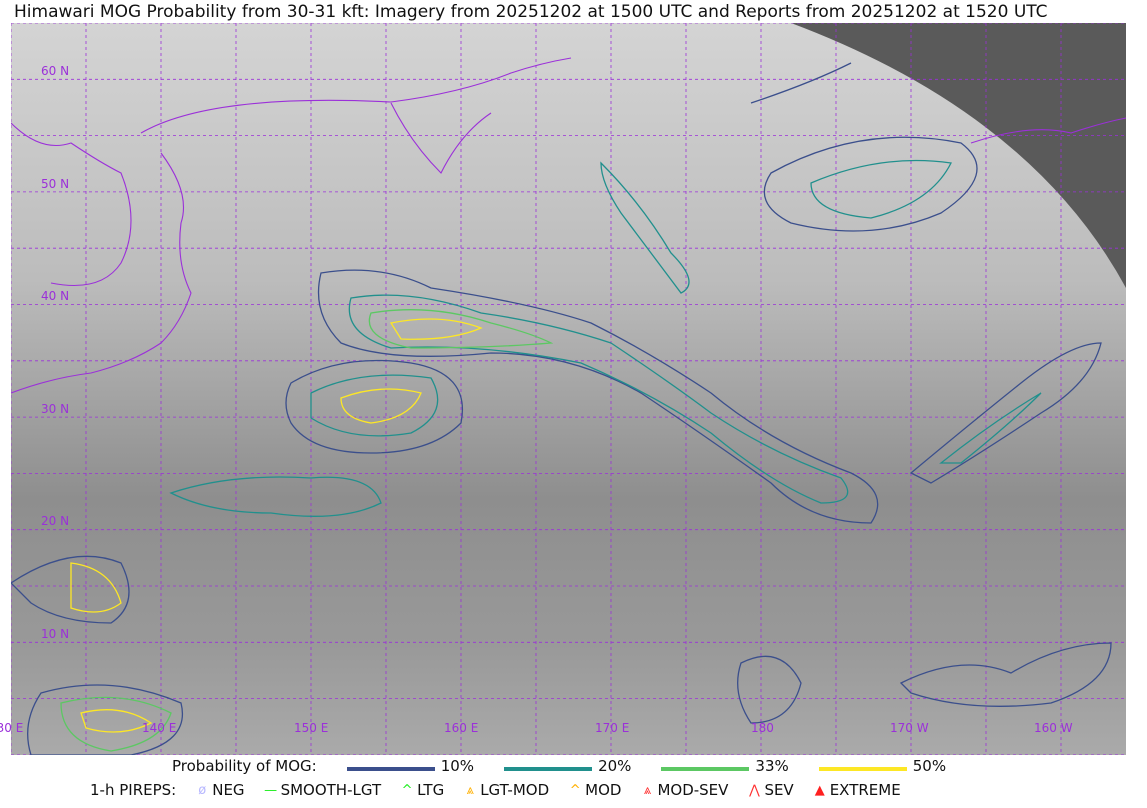  What do you see at coordinates (244, 766) in the screenshot?
I see `probability-legend-label: Probability of MOG:` at bounding box center [244, 766].